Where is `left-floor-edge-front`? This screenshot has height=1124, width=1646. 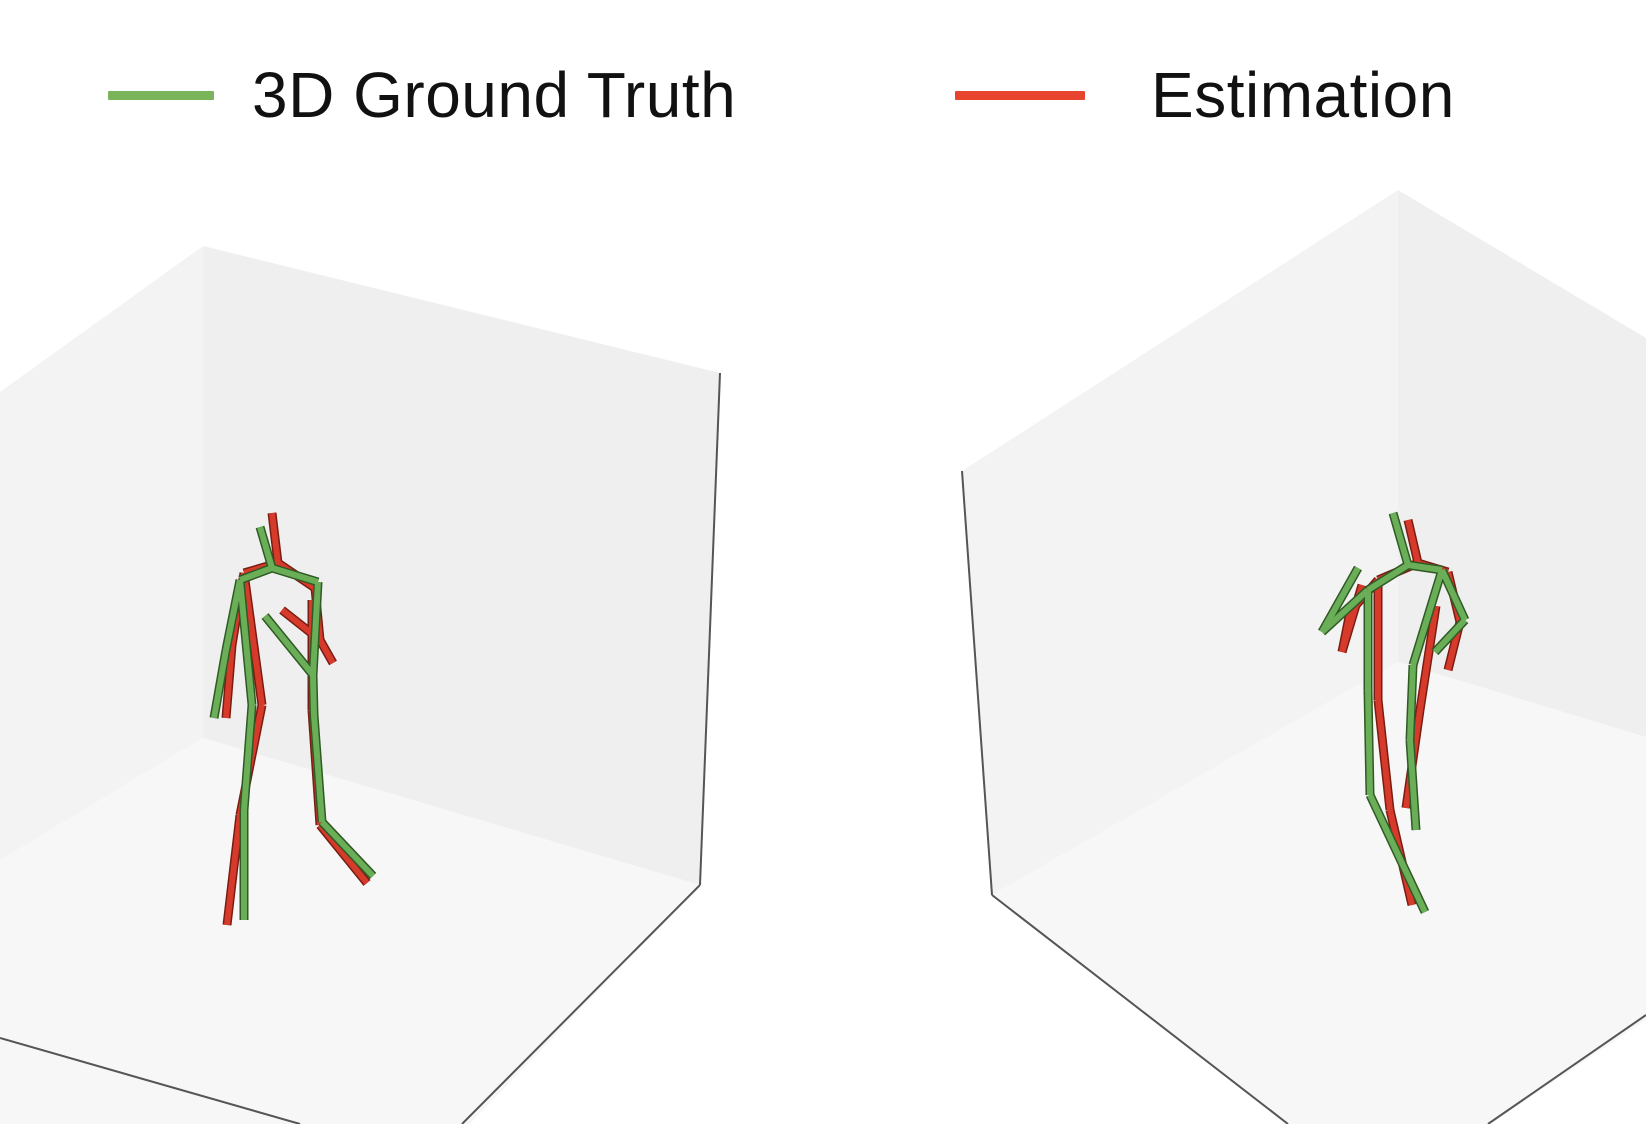 left-floor-edge-front is located at coordinates (581, 1004).